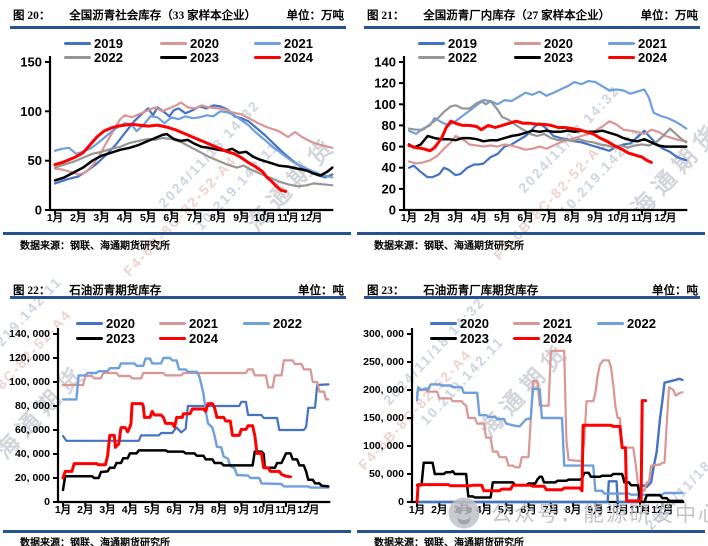  What do you see at coordinates (35, 160) in the screenshot?
I see `y-tick-label: 50` at bounding box center [35, 160].